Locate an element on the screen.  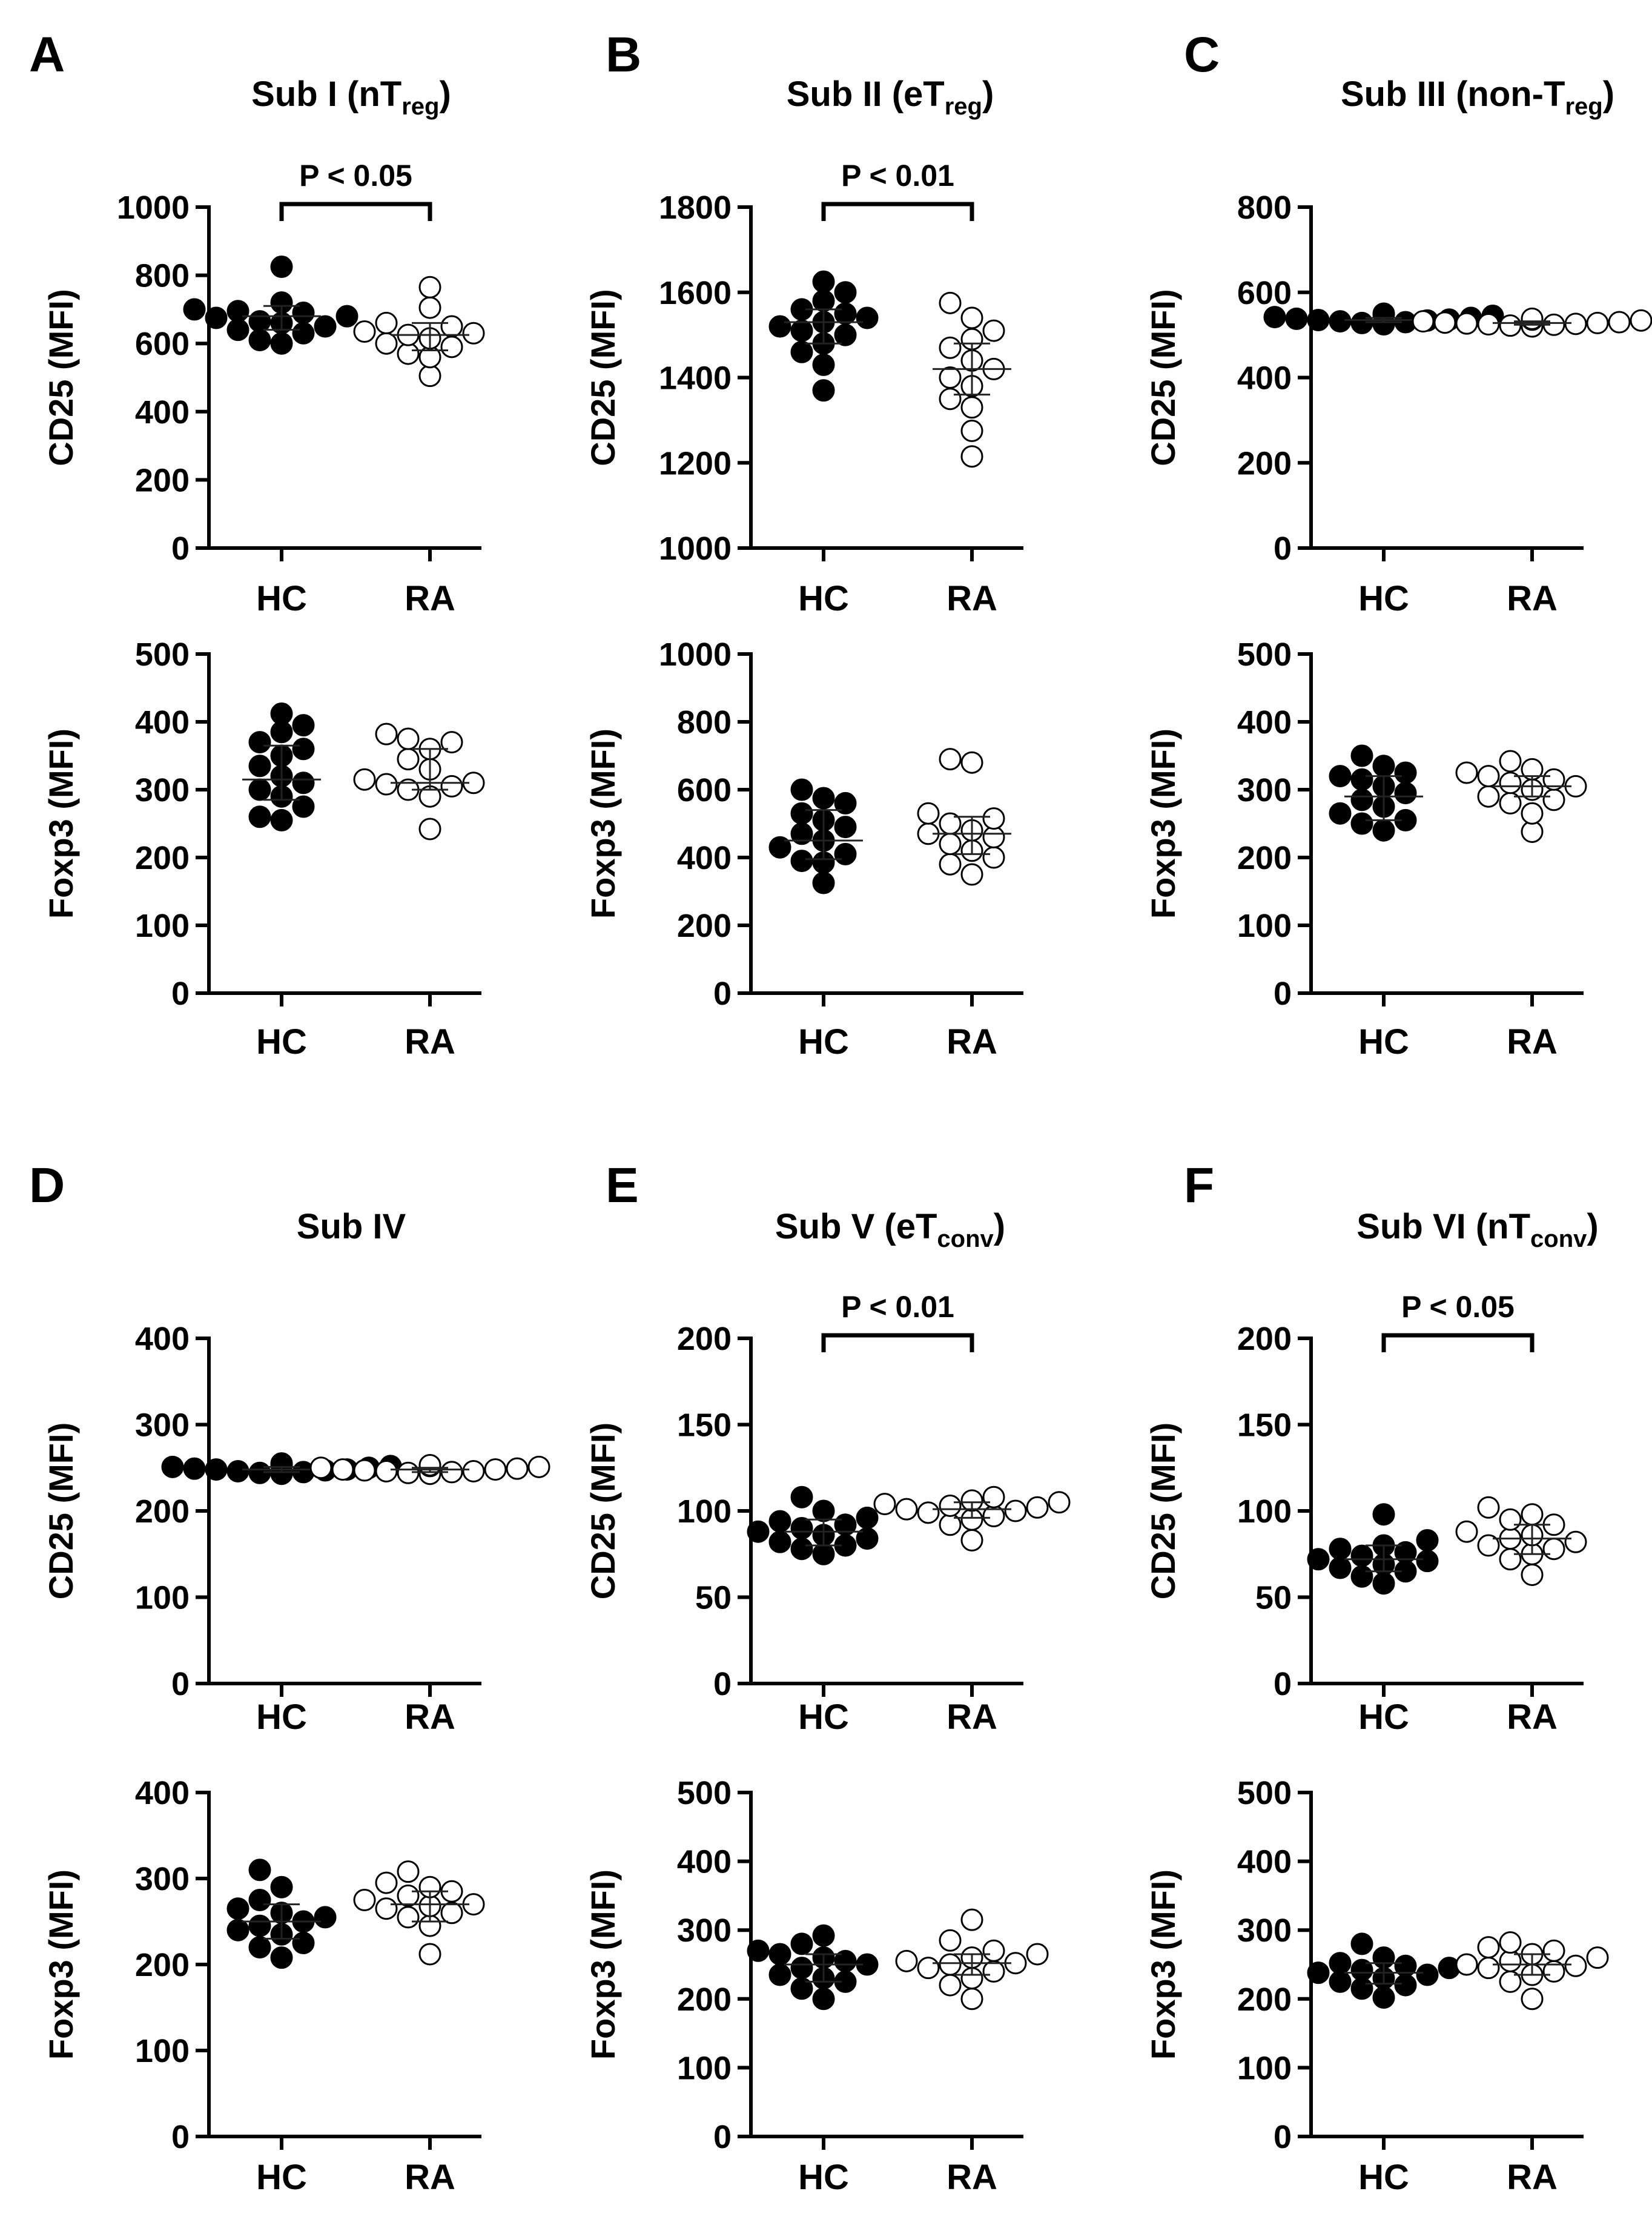
x-category-label: HC is located at coordinates (281, 2177).